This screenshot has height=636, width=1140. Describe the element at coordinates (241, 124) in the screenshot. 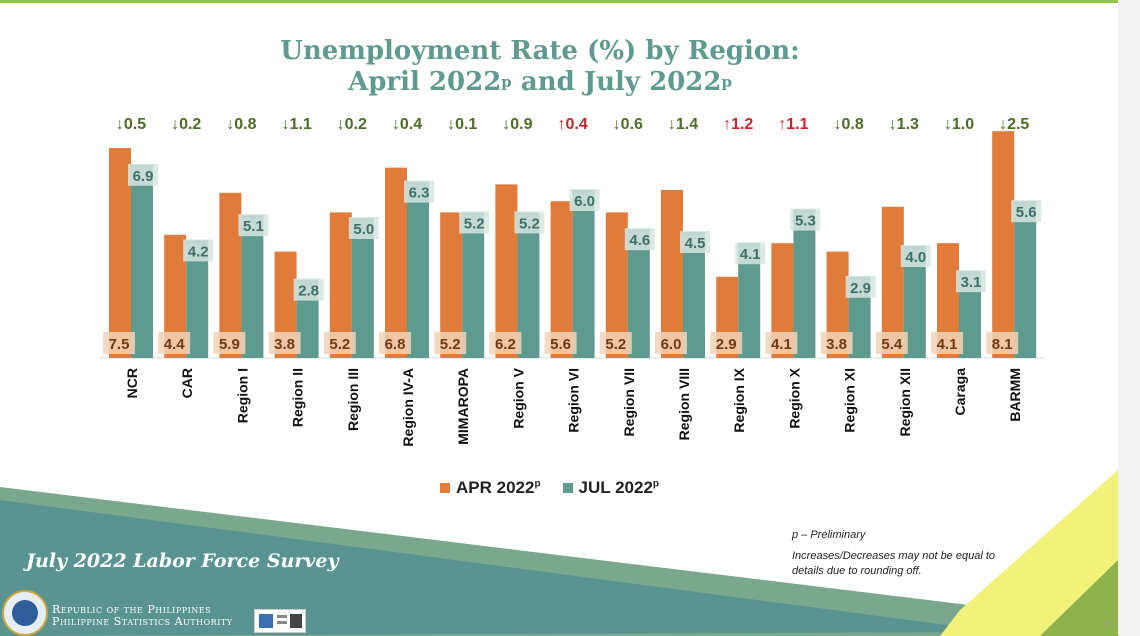

I see `change-indicator: ↓0.8` at that location.